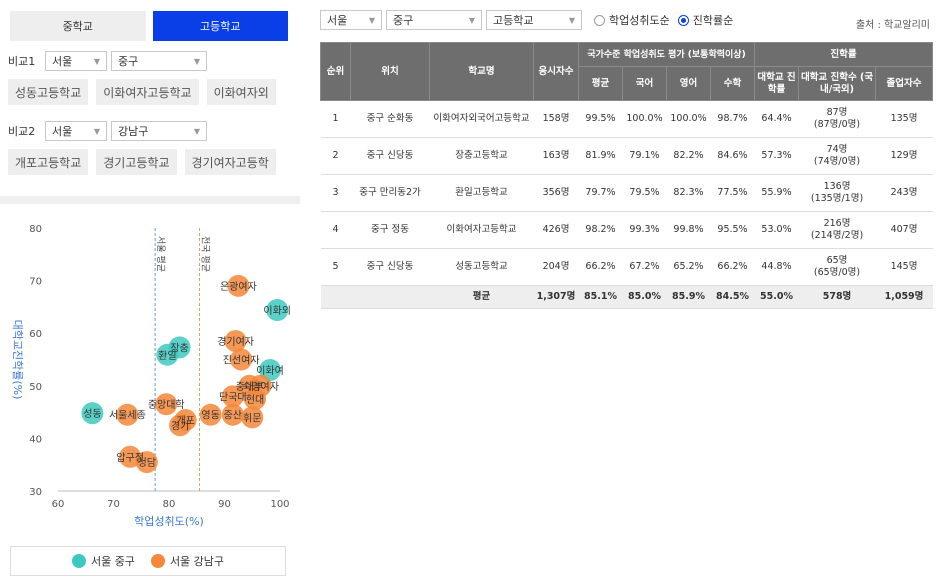  Describe the element at coordinates (113, 504) in the screenshot. I see `x-tick-label: 70` at that location.